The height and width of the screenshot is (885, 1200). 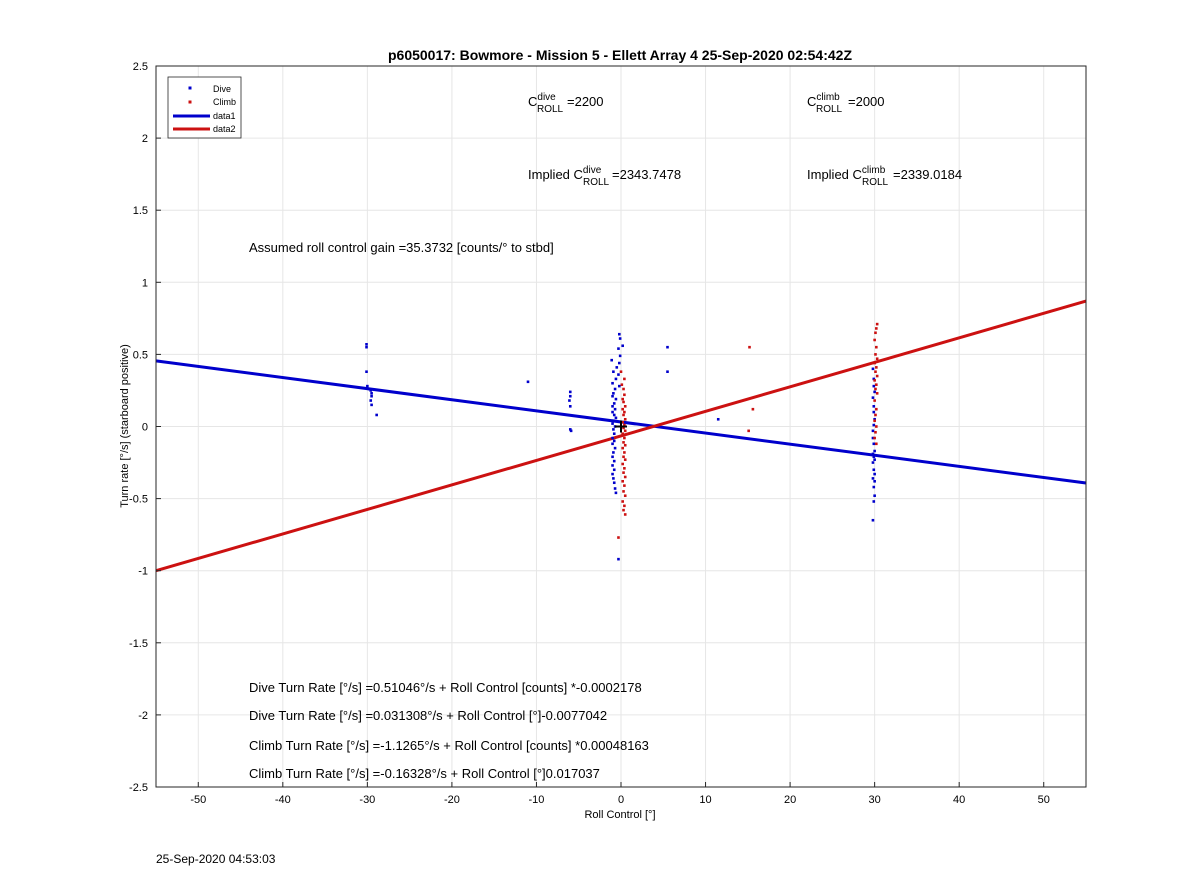 I want to click on cclimb-sup: climb, so click(x=828, y=97).